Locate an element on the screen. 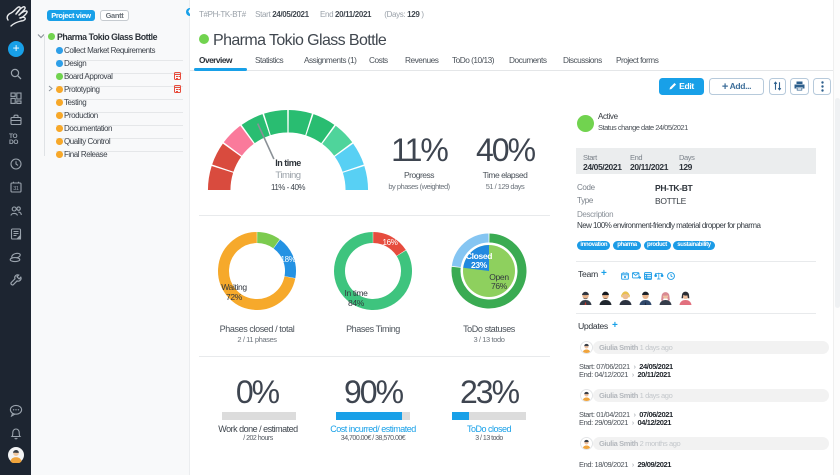  svg-text: 31 is located at coordinates (16, 189).